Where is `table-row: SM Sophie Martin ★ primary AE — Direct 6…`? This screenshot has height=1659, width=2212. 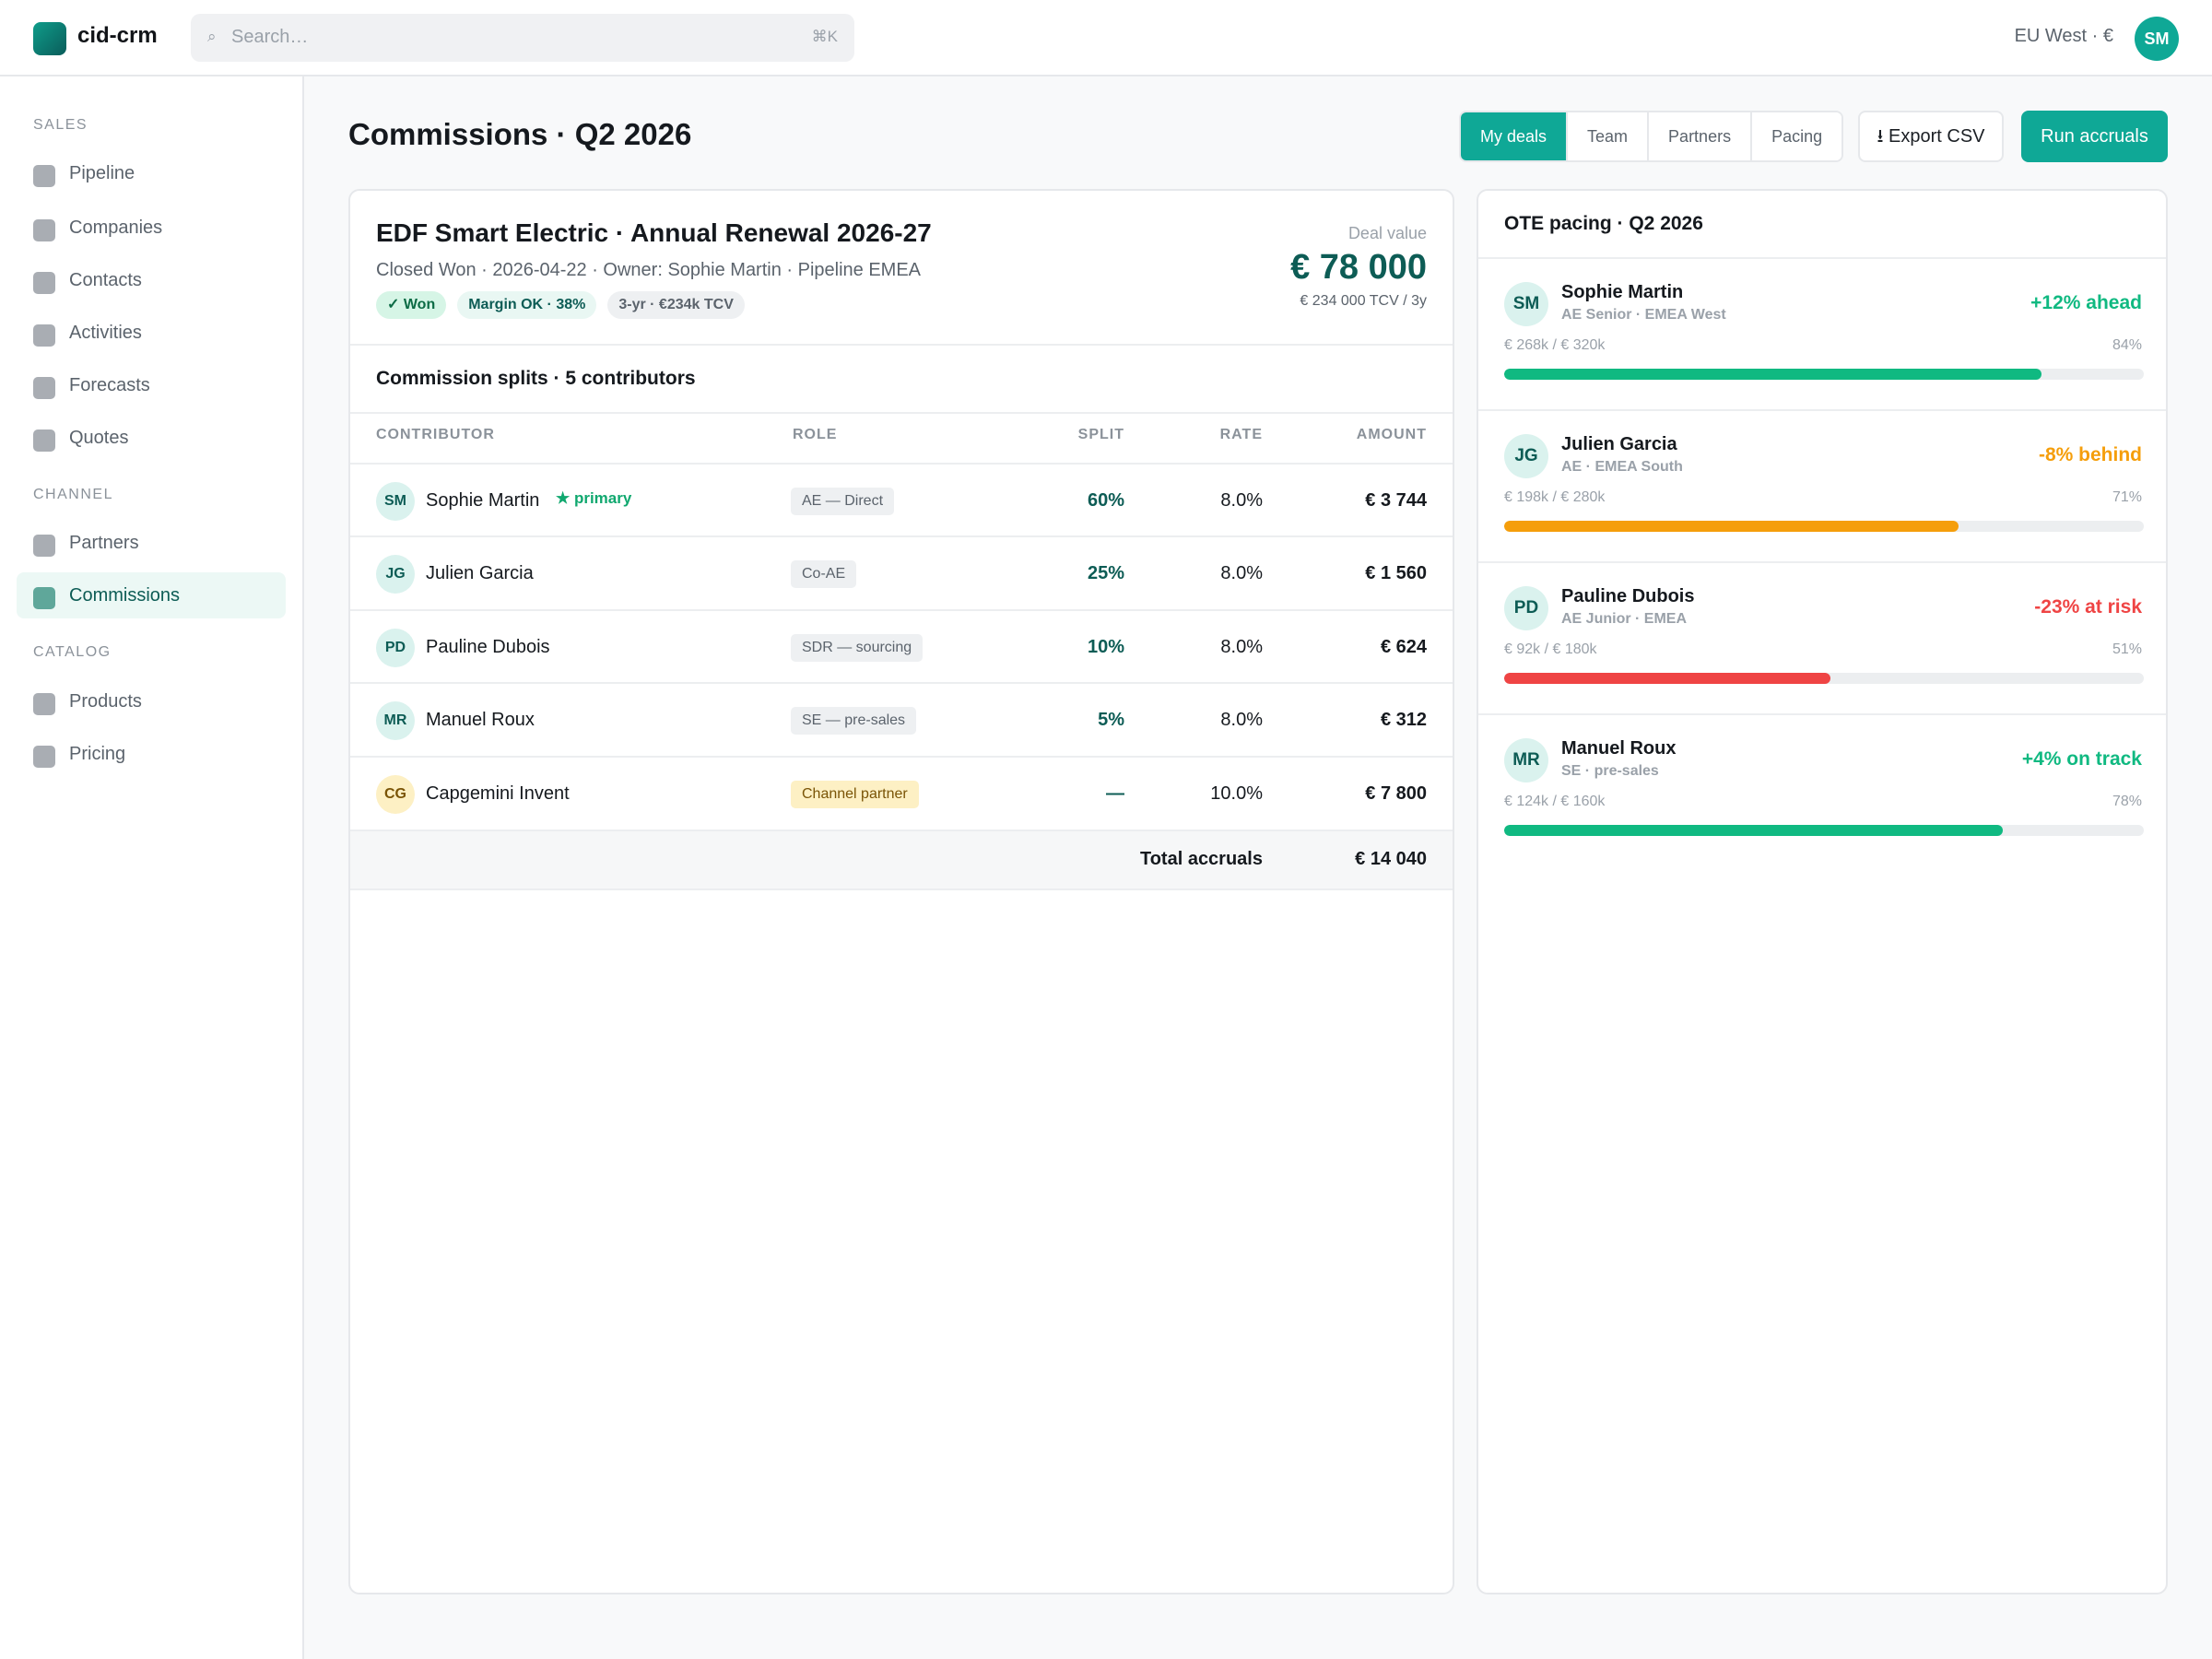
table-row: SM Sophie Martin ★ primary AE — Direct 6… is located at coordinates (901, 499).